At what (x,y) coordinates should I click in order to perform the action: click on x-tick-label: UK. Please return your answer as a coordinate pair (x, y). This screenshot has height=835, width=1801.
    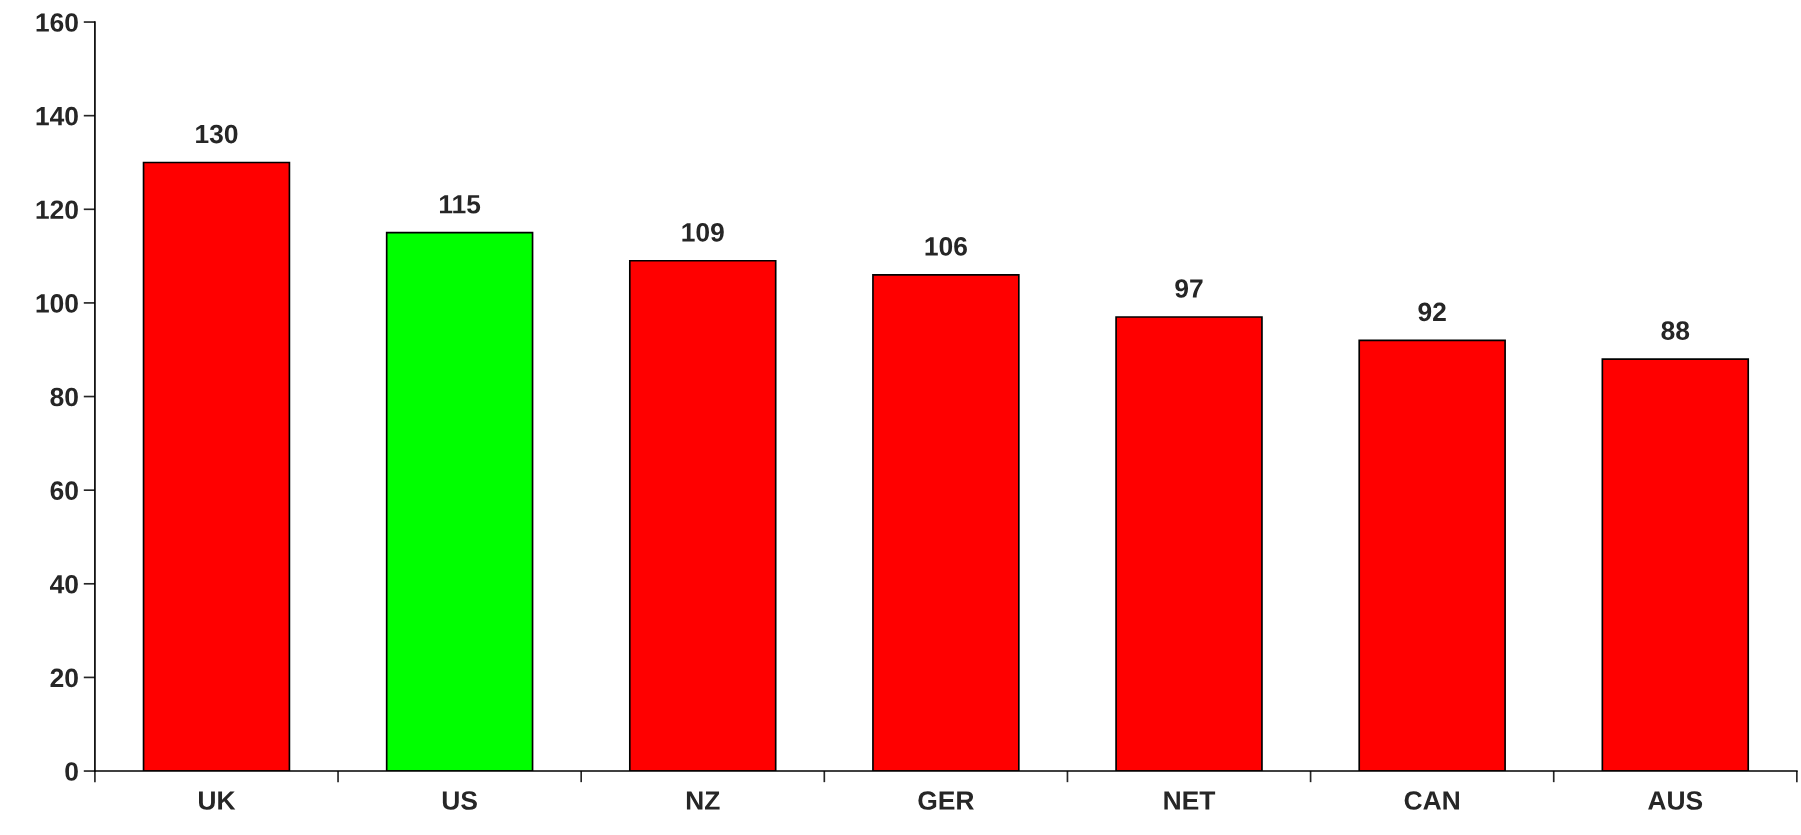
    Looking at the image, I should click on (217, 800).